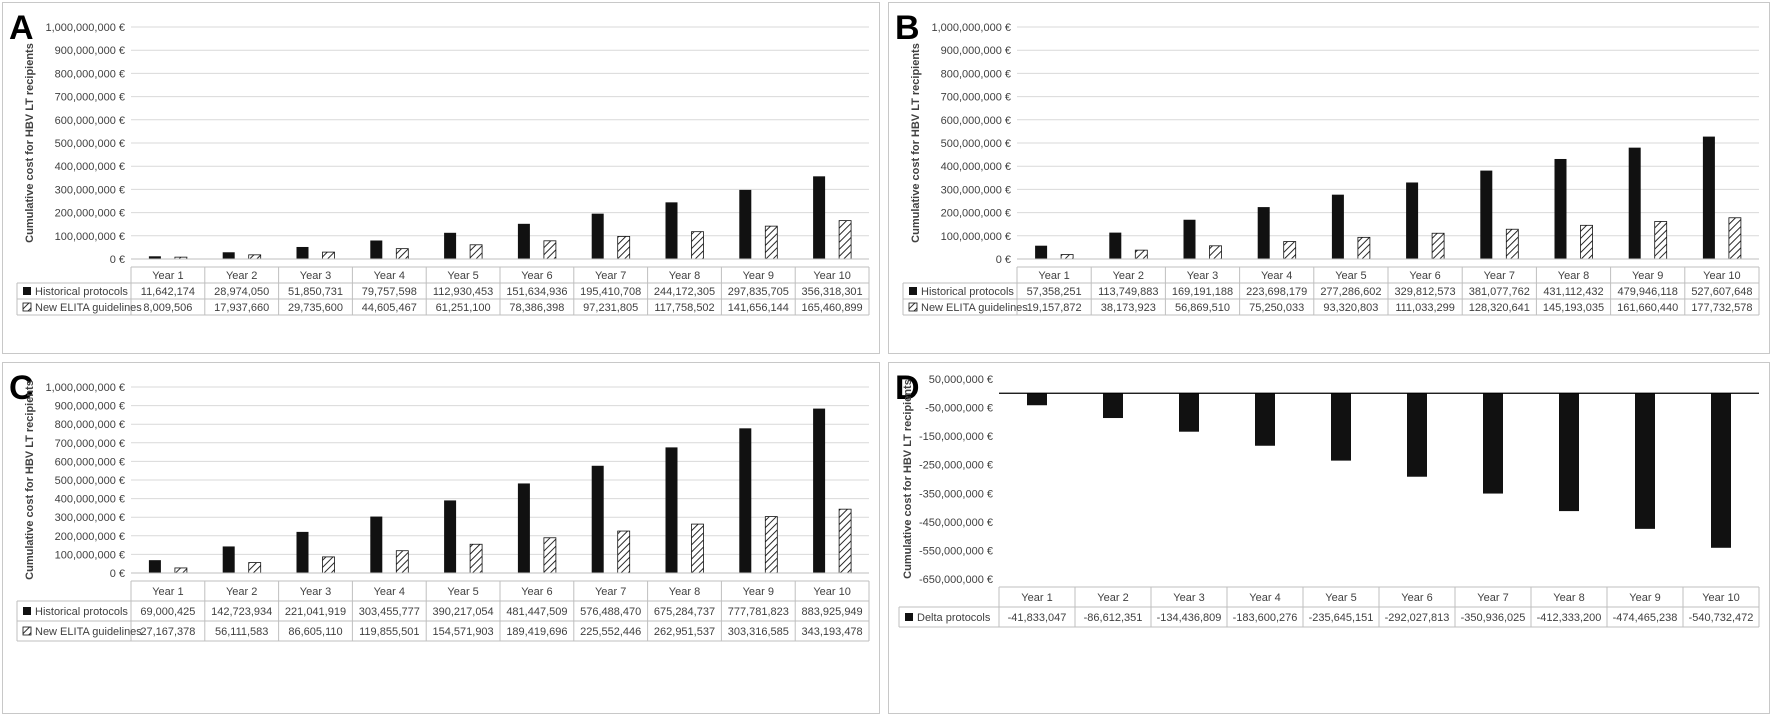 The height and width of the screenshot is (716, 1772). I want to click on y-tick-label: -150,000,000 €, so click(956, 437).